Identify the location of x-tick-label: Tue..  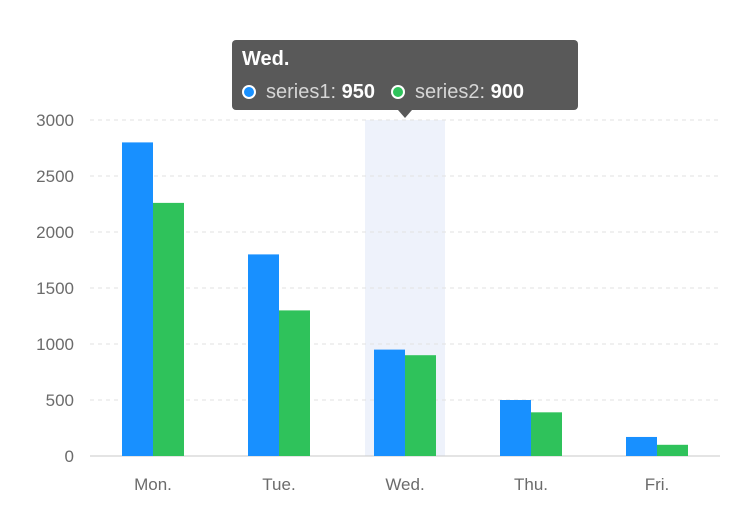
(278, 484).